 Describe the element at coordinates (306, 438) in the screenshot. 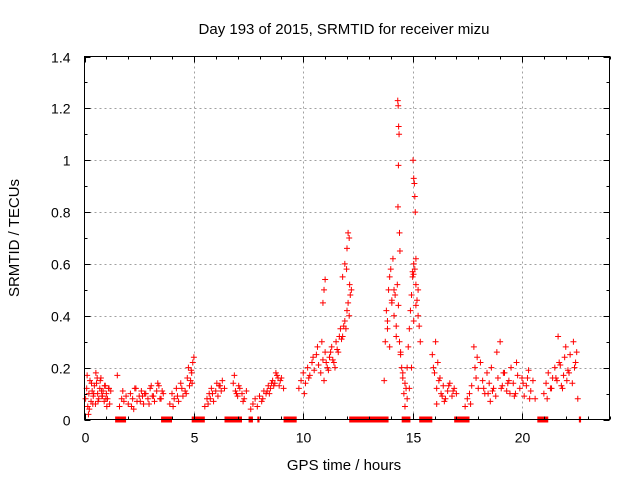

I see `x-tick-labels: 0 5 10 15 20` at that location.